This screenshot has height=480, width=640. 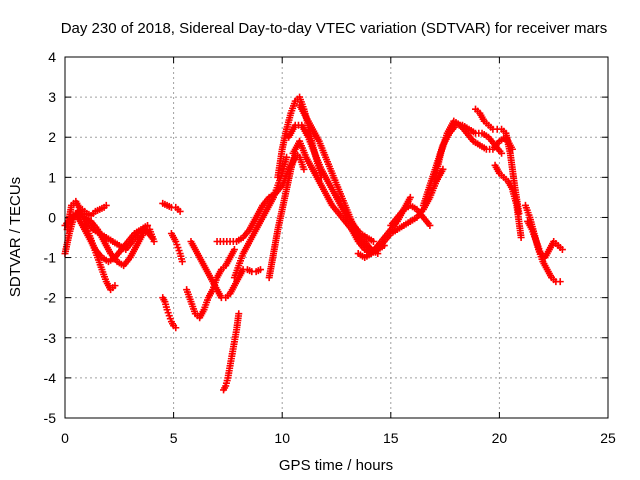 I want to click on x-tick-label: 0, so click(x=65, y=438).